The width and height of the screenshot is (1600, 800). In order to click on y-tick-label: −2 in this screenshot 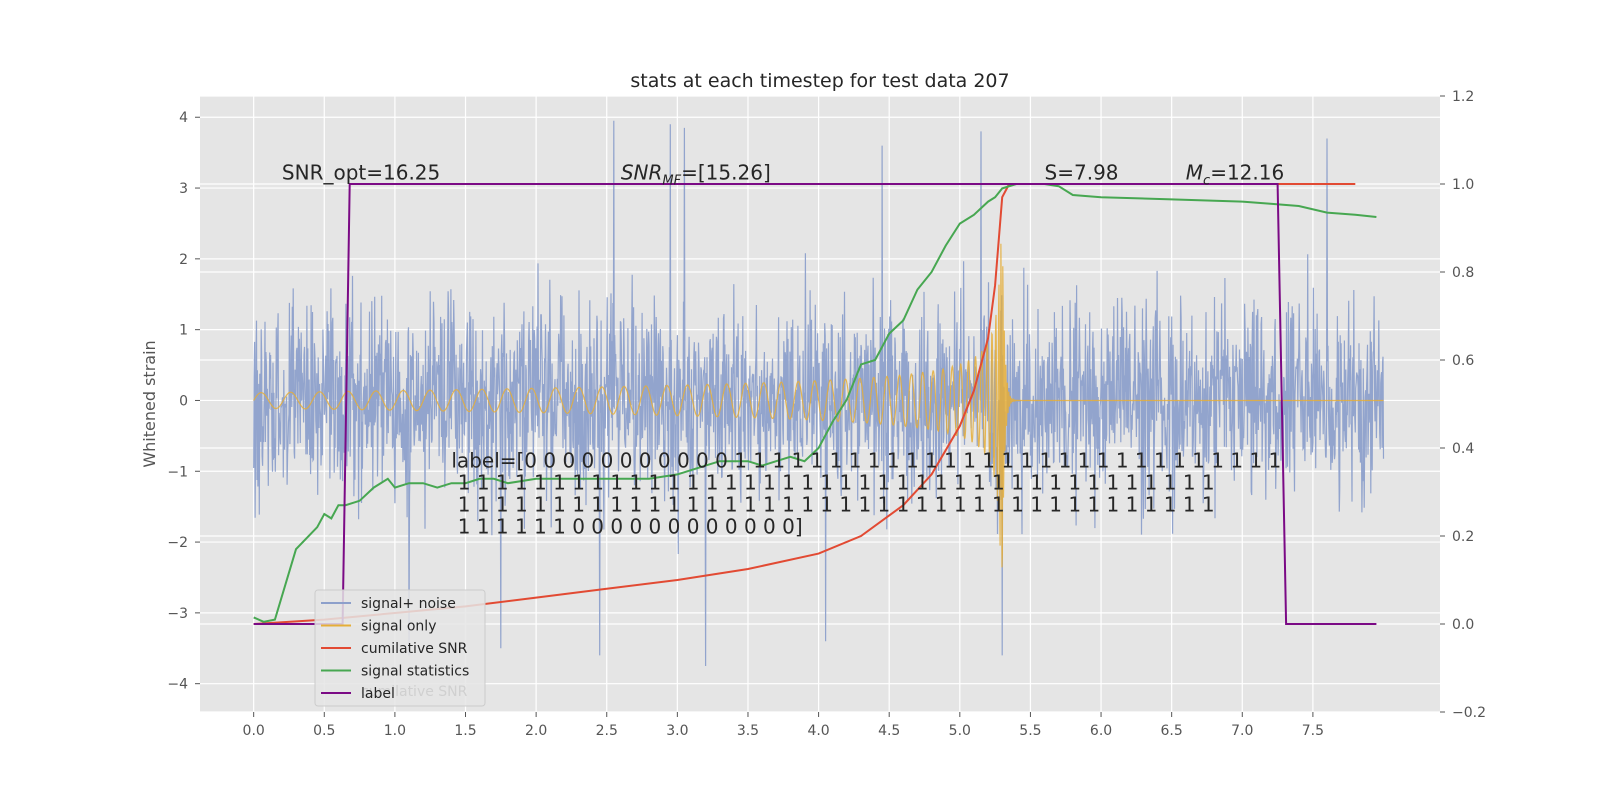, I will do `click(177, 543)`.